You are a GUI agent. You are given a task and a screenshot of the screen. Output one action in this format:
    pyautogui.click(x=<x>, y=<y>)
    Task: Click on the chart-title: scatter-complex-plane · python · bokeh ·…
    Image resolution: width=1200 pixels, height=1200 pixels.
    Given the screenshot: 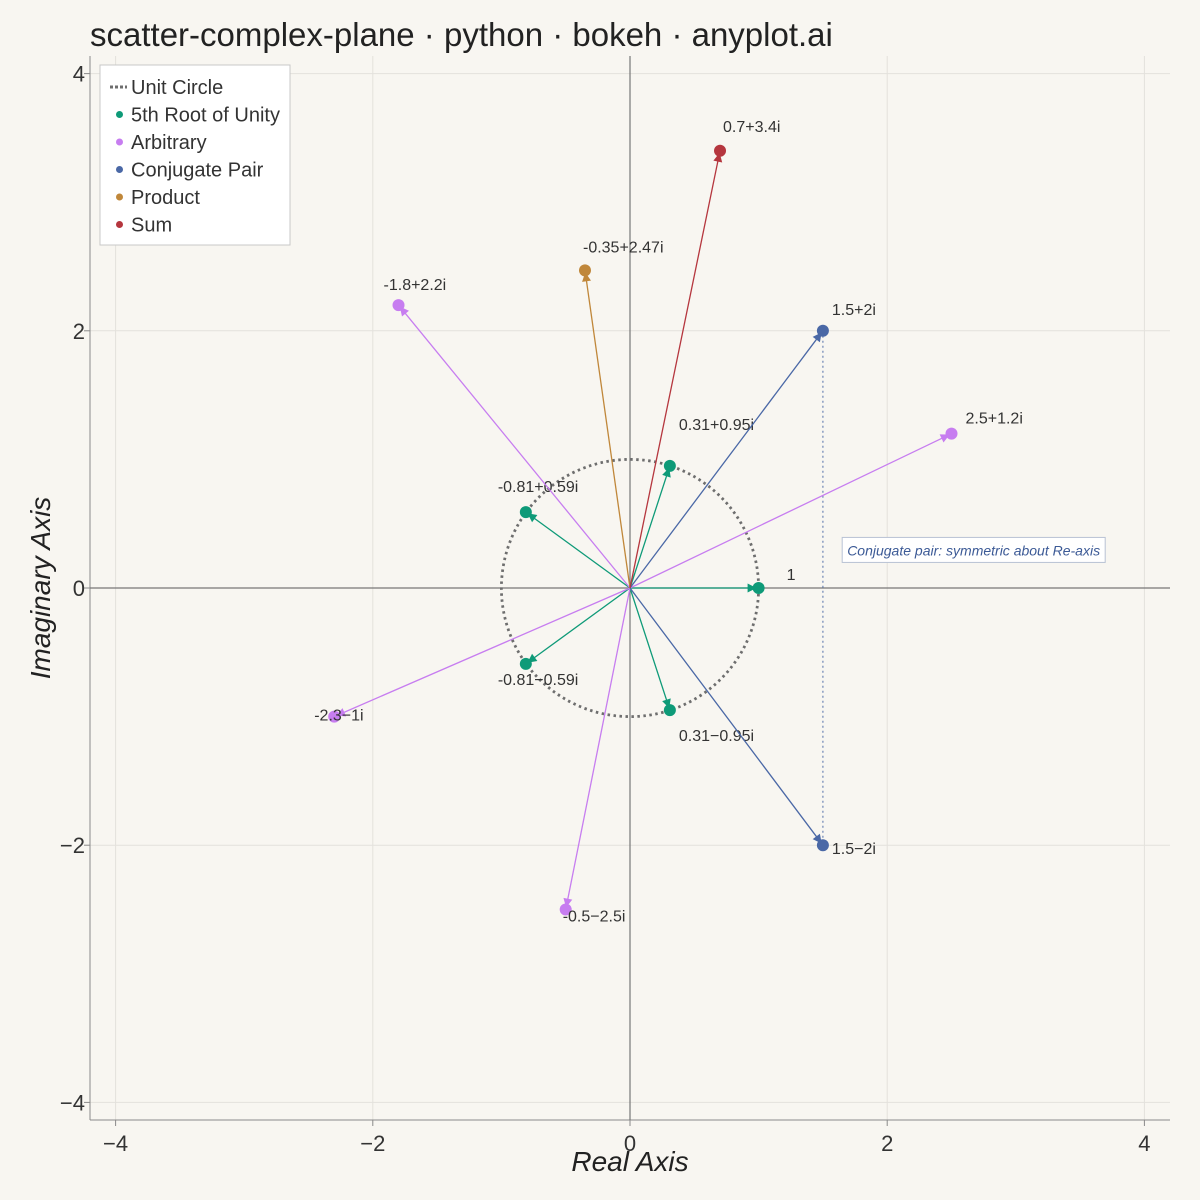 What is the action you would take?
    pyautogui.click(x=461, y=34)
    